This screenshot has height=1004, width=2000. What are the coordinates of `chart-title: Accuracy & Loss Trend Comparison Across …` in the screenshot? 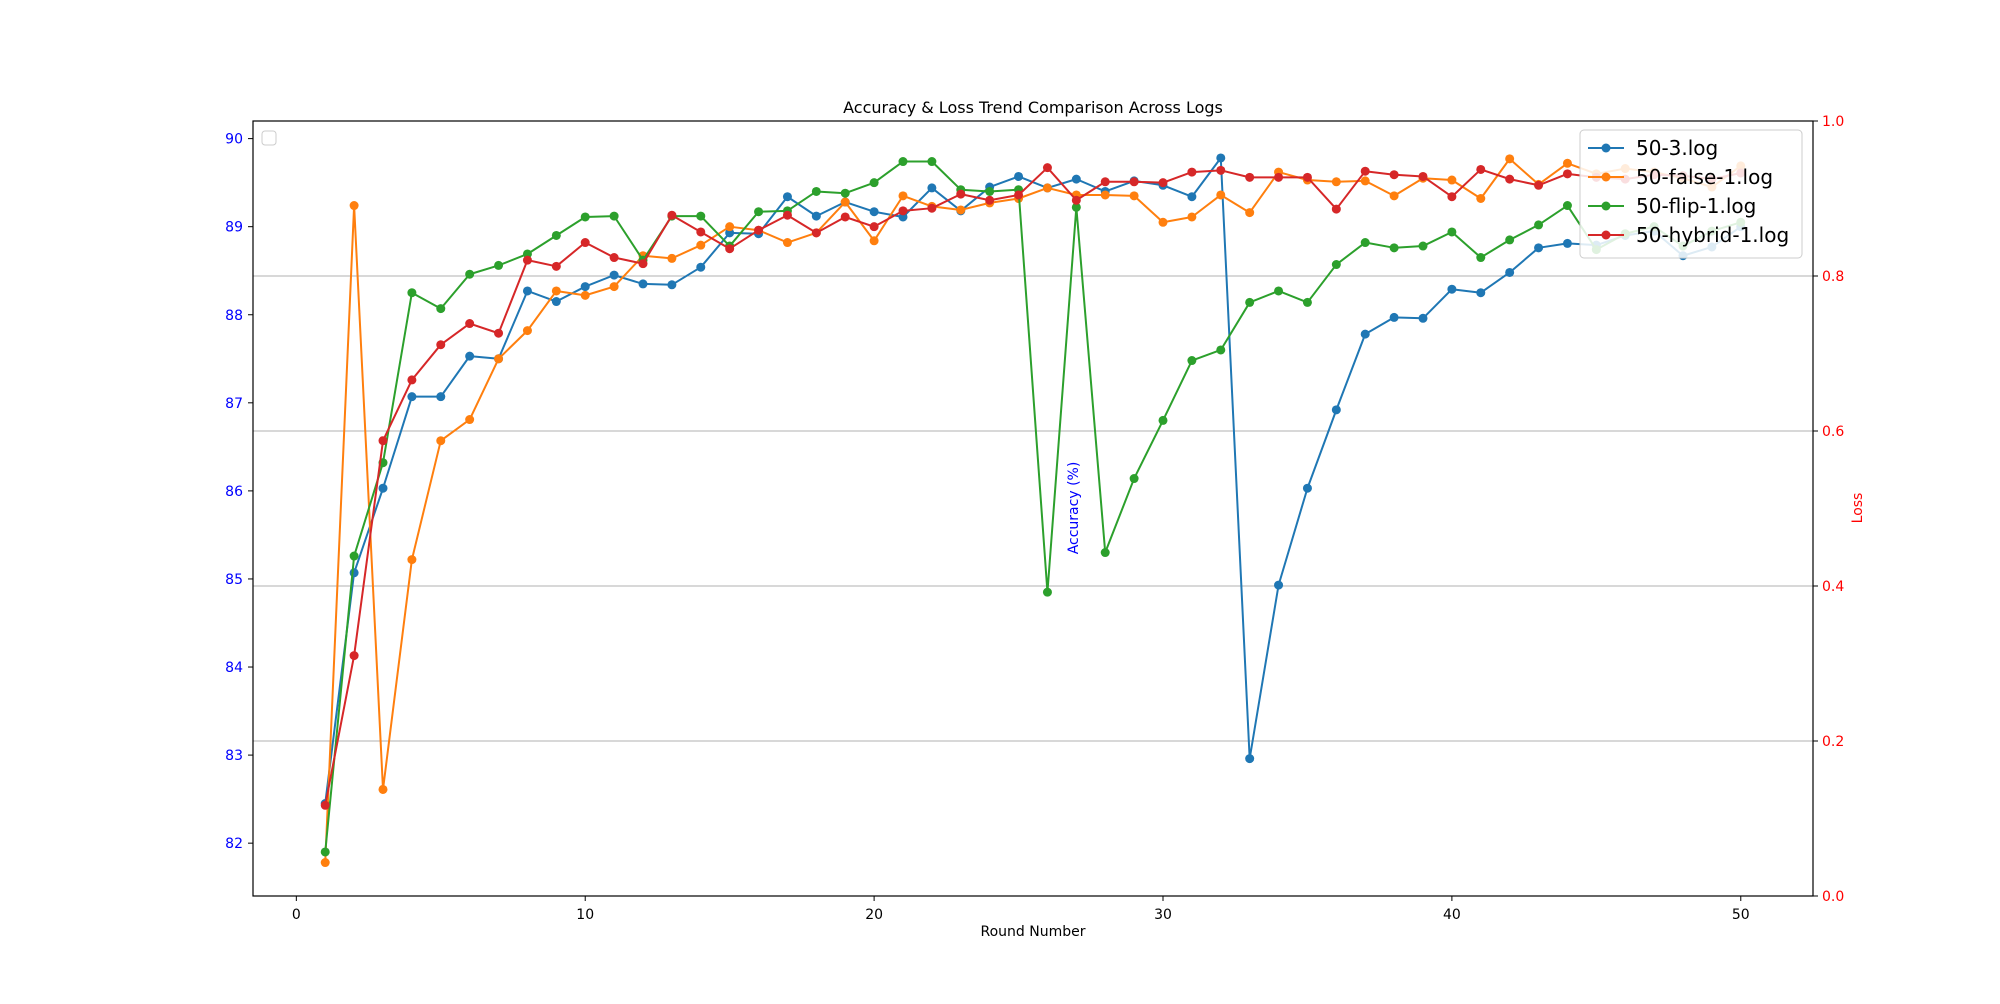 It's located at (1033, 107).